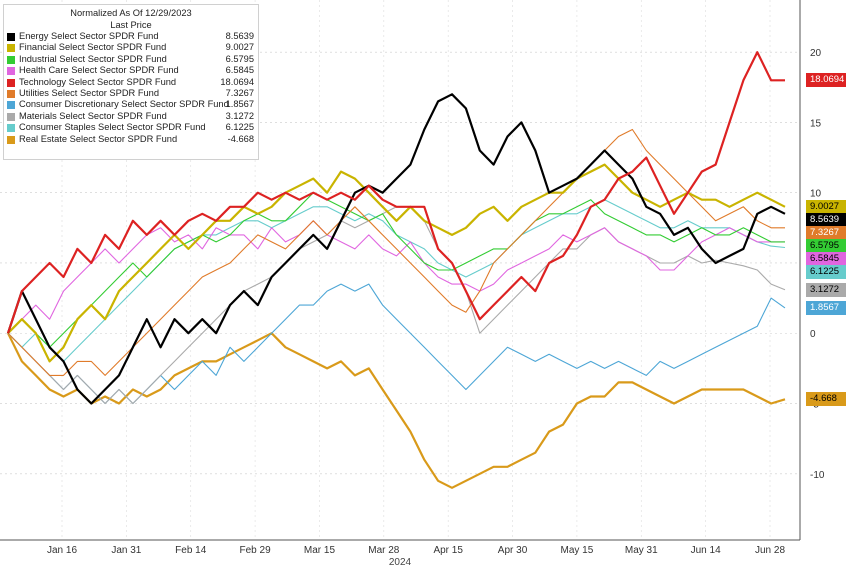 The width and height of the screenshot is (848, 569). What do you see at coordinates (89, 92) in the screenshot?
I see `legend-label: Utilities Select Sector SPDR Fund` at bounding box center [89, 92].